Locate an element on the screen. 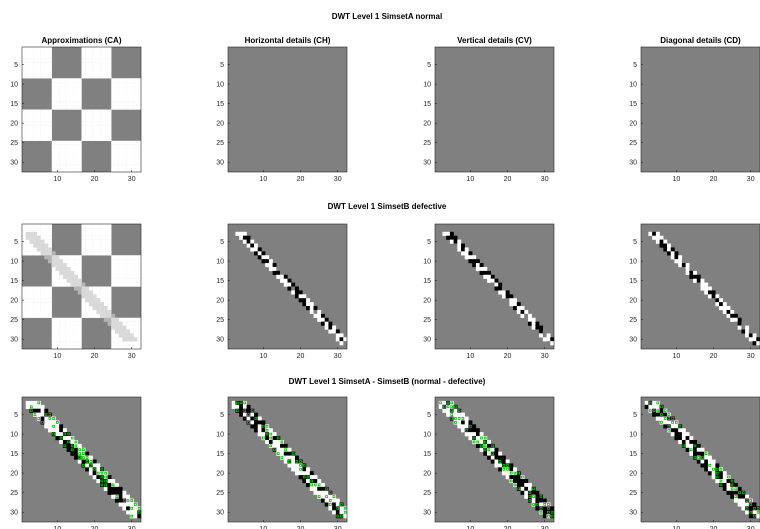 This screenshot has height=529, width=760. y-tick-label: 10 is located at coordinates (633, 435).